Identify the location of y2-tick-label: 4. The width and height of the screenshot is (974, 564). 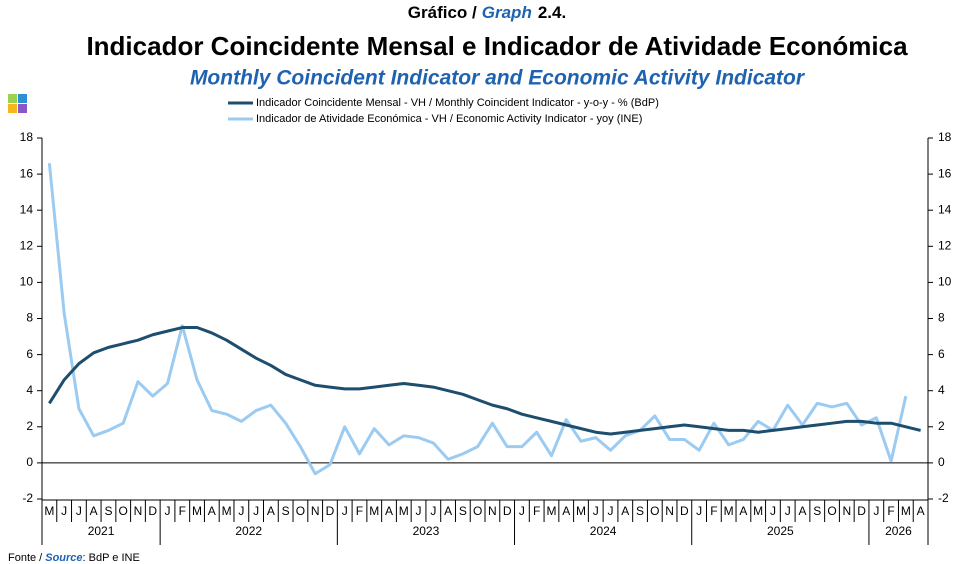
(941, 390).